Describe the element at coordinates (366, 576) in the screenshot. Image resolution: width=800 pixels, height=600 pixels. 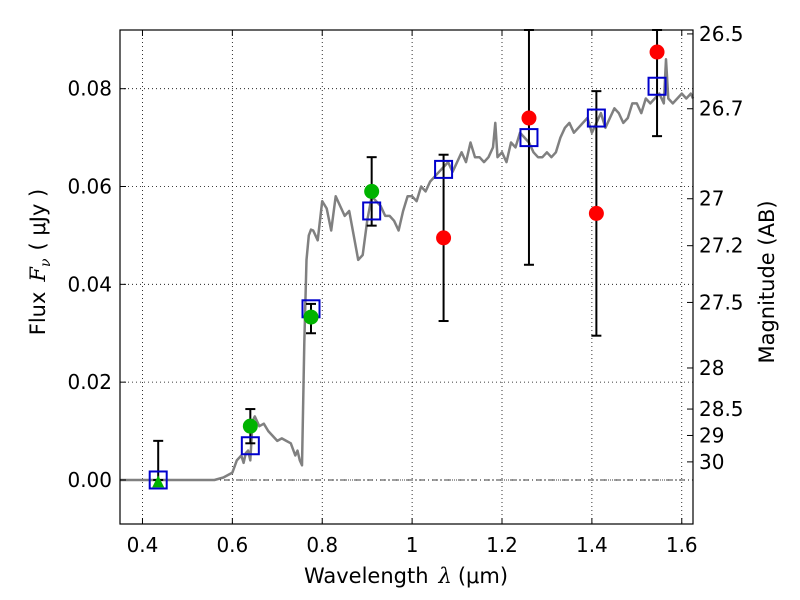
I see `x-axis-title-text: Wavelength` at that location.